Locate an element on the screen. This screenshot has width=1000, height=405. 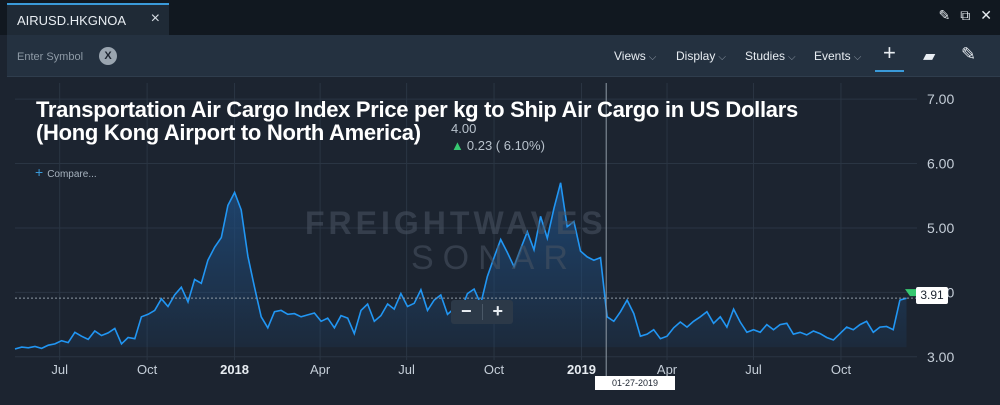
y-tick-label: 3.00 is located at coordinates (940, 357).